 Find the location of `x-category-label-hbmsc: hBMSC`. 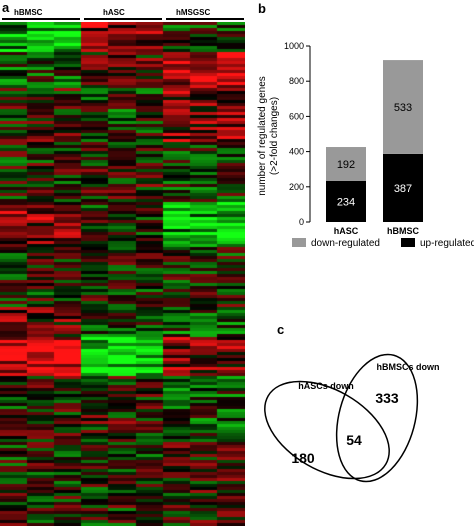

x-category-label-hbmsc: hBMSC is located at coordinates (403, 231).